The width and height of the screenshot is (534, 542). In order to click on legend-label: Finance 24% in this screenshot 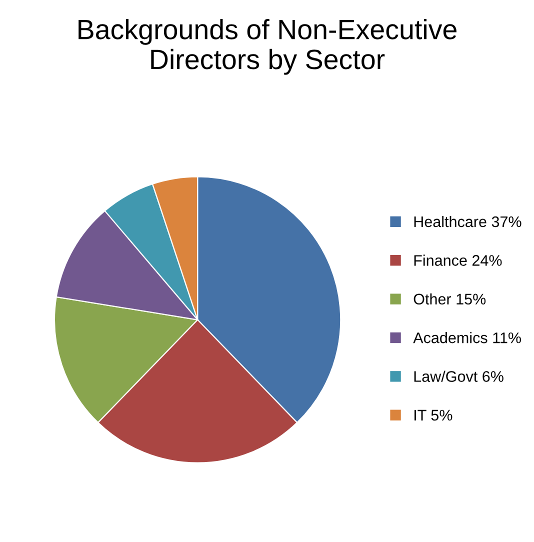, I will do `click(458, 260)`.